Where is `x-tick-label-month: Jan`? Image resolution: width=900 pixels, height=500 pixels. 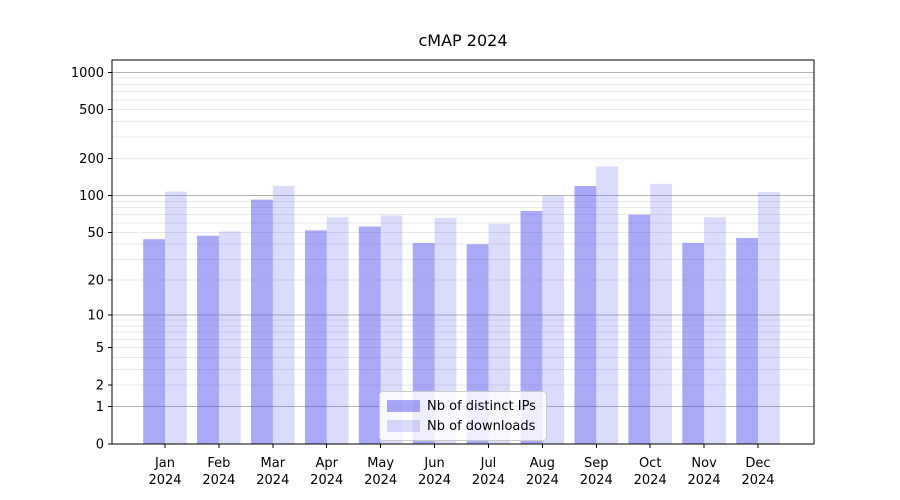 x-tick-label-month: Jan is located at coordinates (164, 463).